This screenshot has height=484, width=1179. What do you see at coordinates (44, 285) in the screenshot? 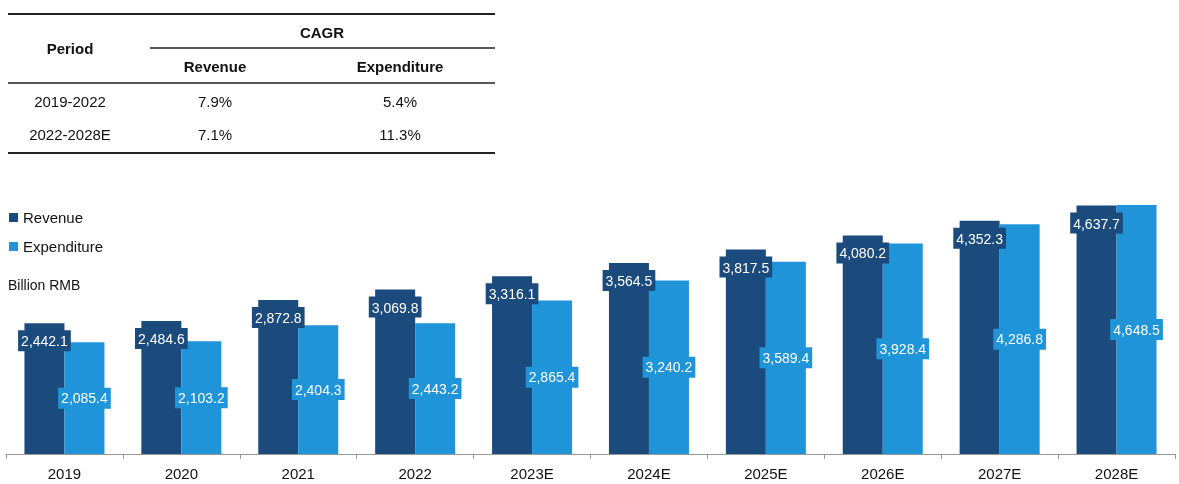
I see `y-axis-title: Billion RMB` at bounding box center [44, 285].